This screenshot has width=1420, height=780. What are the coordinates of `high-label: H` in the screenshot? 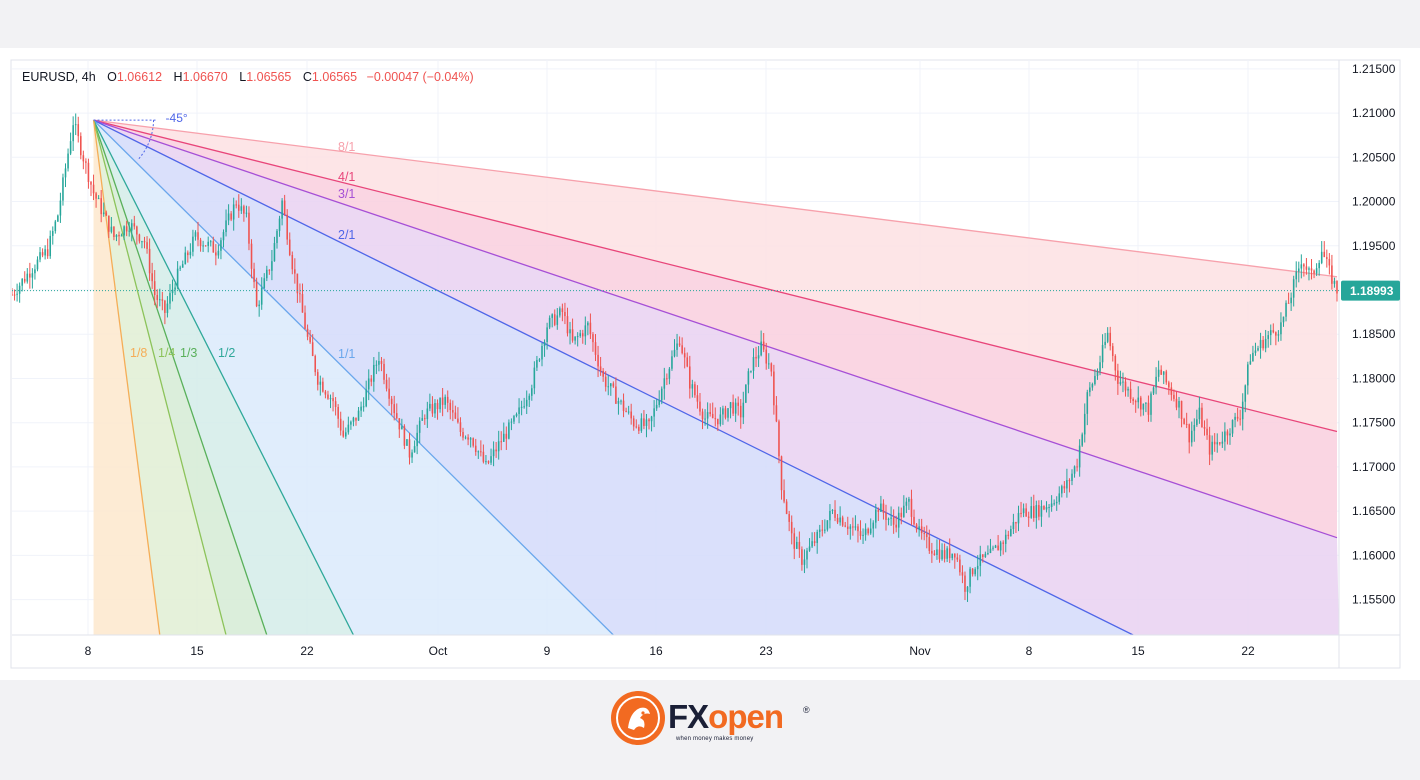 It's located at (178, 77).